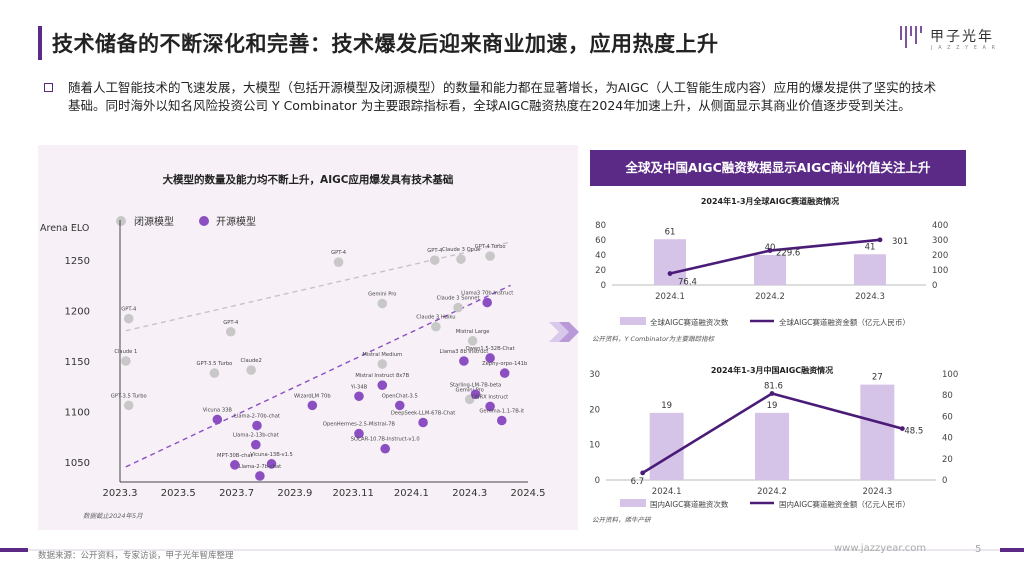  I want to click on model-label: Vicuna-13B-v1.5, so click(271, 455).